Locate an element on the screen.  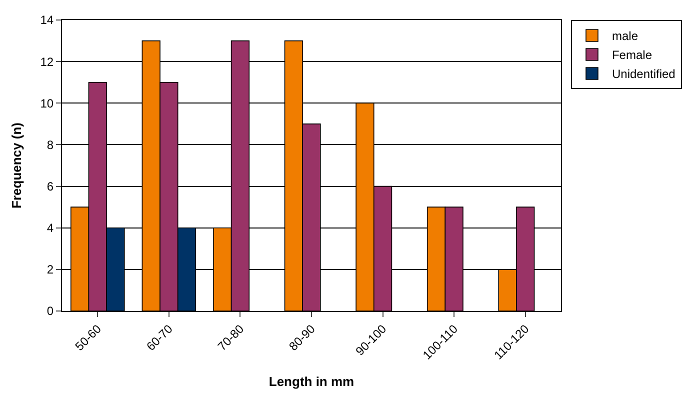
x-axis-title: Length in mm is located at coordinates (311, 381).